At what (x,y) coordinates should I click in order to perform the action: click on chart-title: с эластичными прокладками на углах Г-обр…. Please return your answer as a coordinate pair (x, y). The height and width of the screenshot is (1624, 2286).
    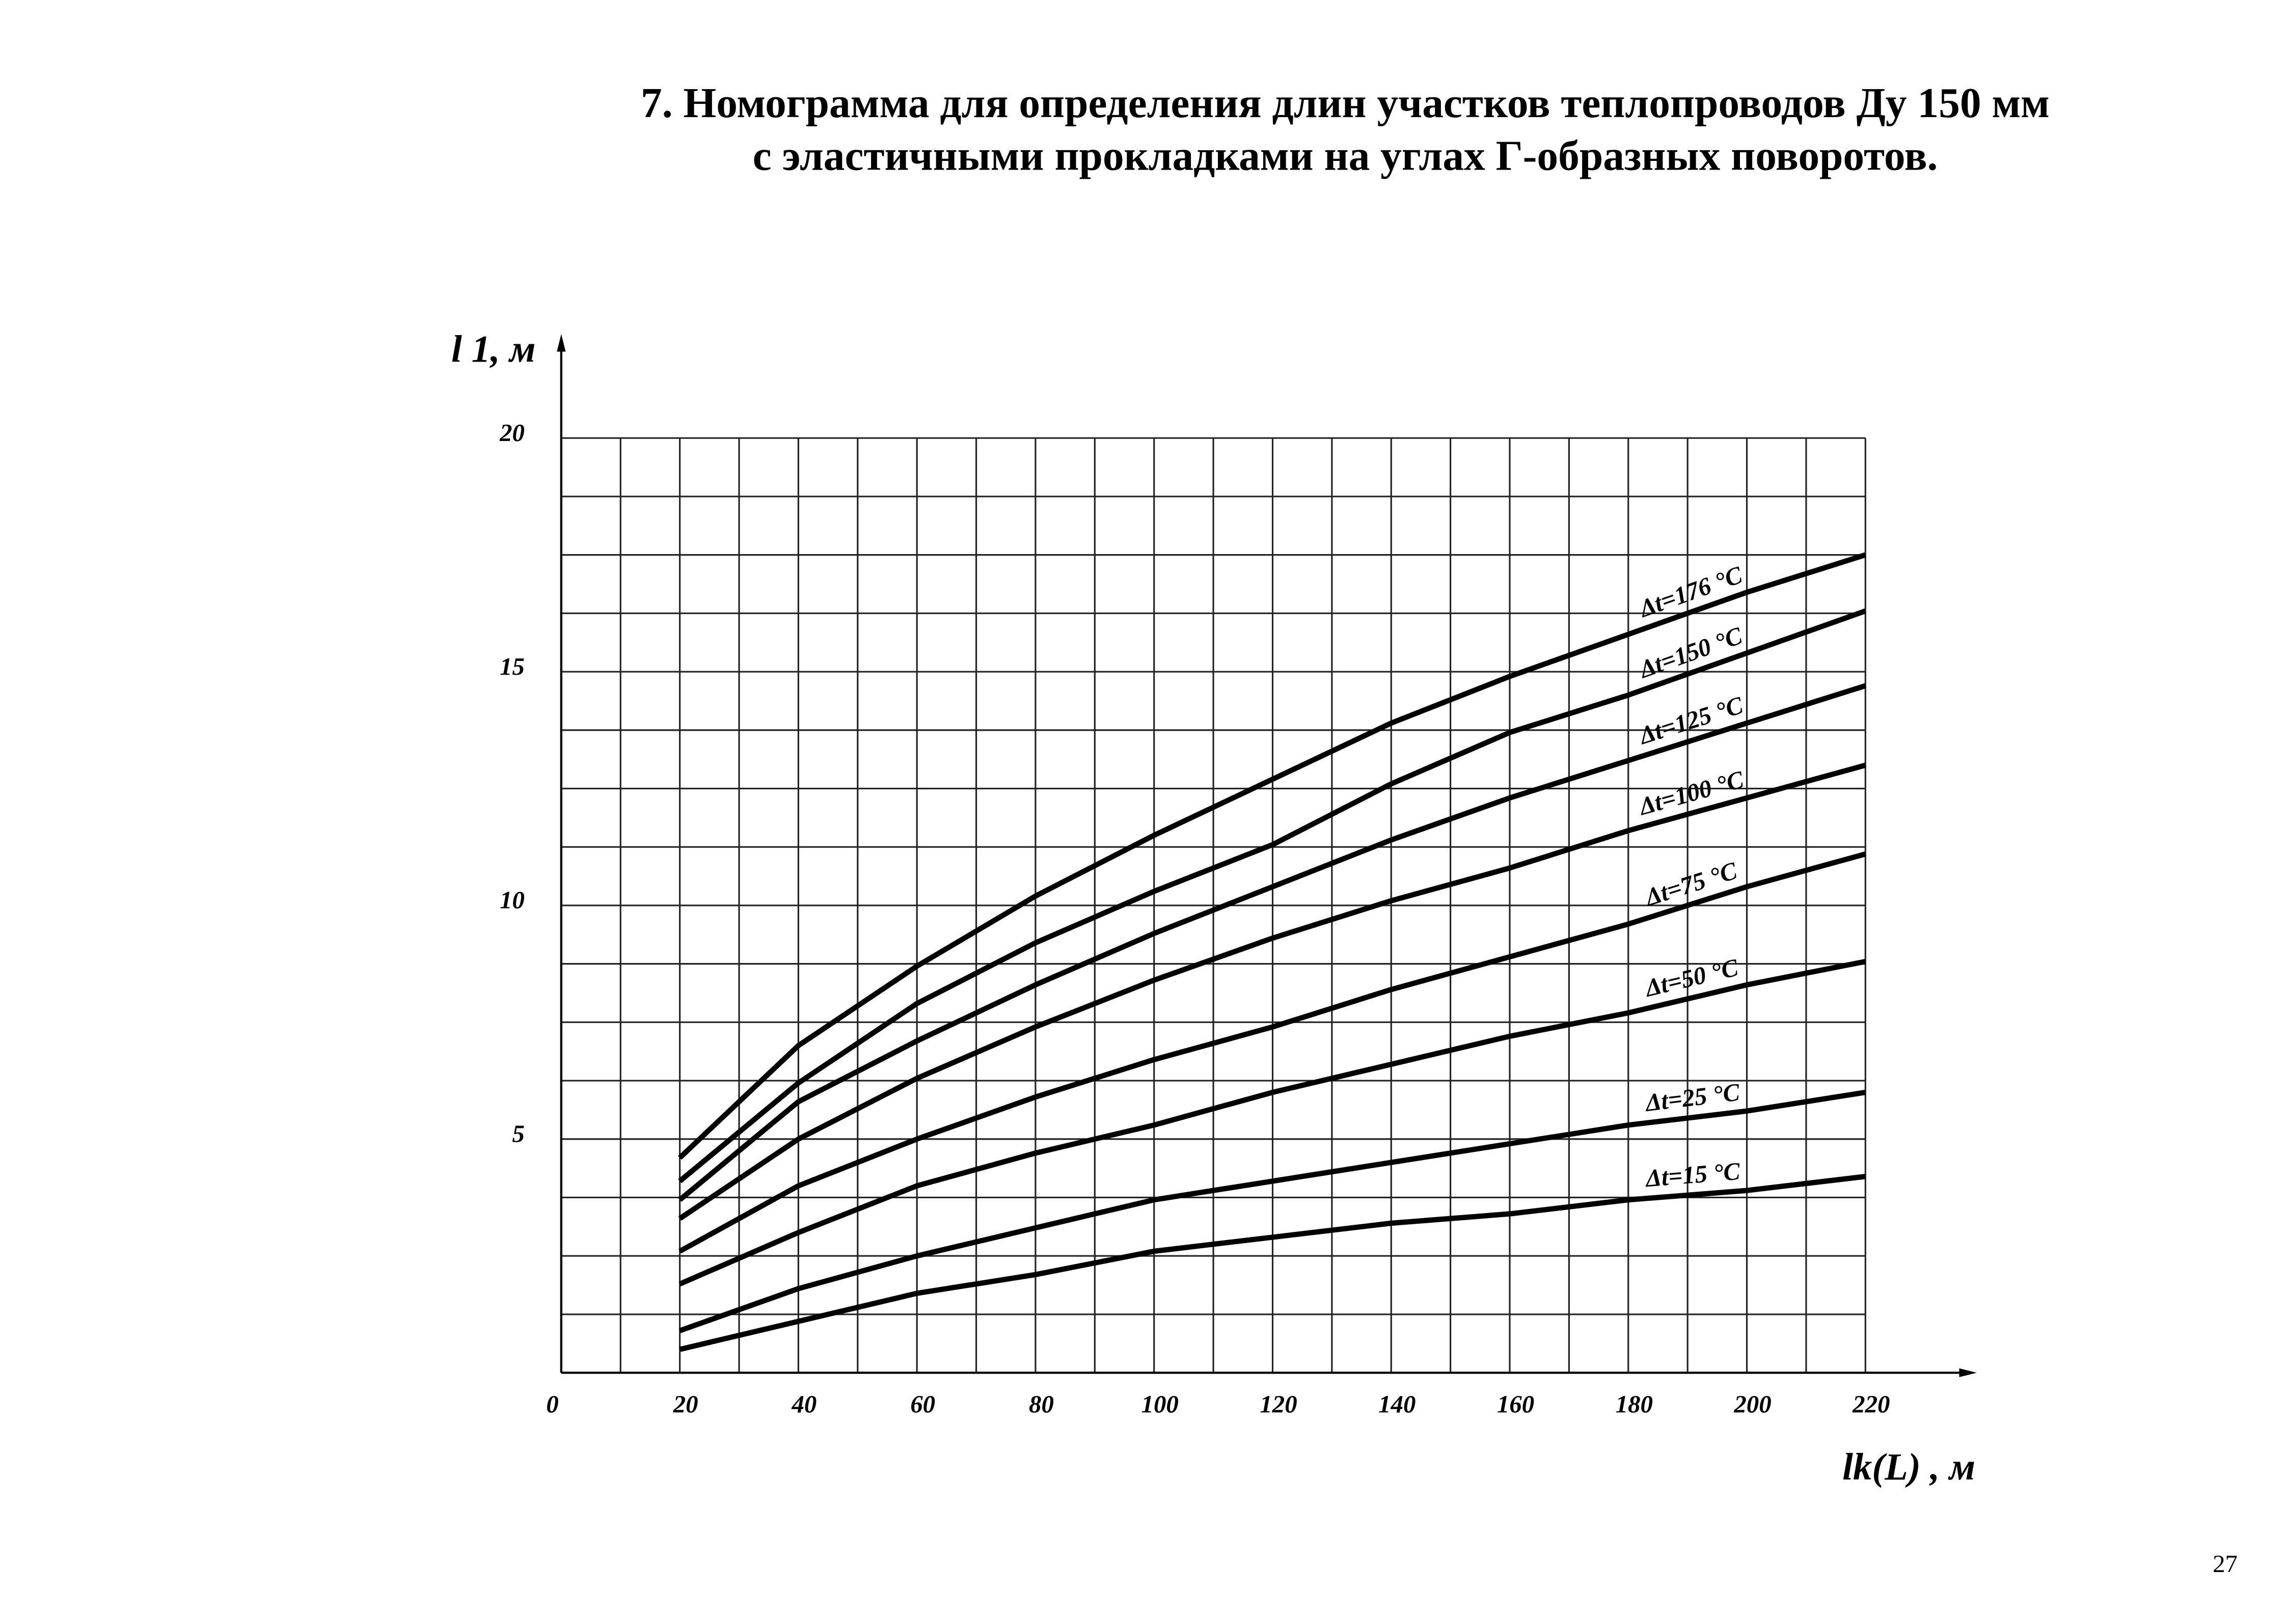
    Looking at the image, I should click on (1346, 156).